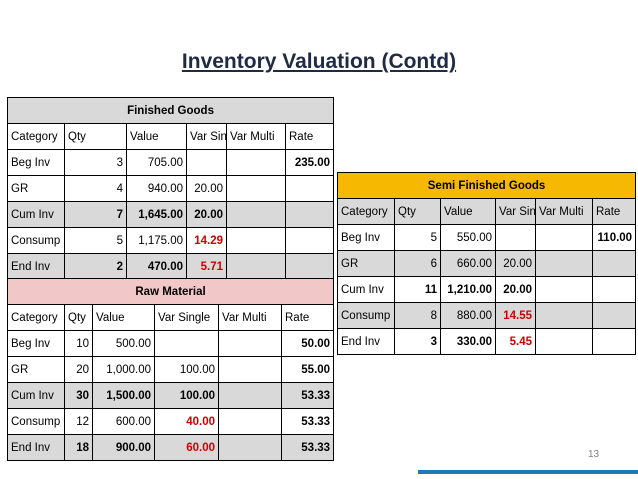 This screenshot has height=479, width=638. What do you see at coordinates (487, 341) in the screenshot?
I see `table-row: End Inv 3 330.00 5.45` at bounding box center [487, 341].